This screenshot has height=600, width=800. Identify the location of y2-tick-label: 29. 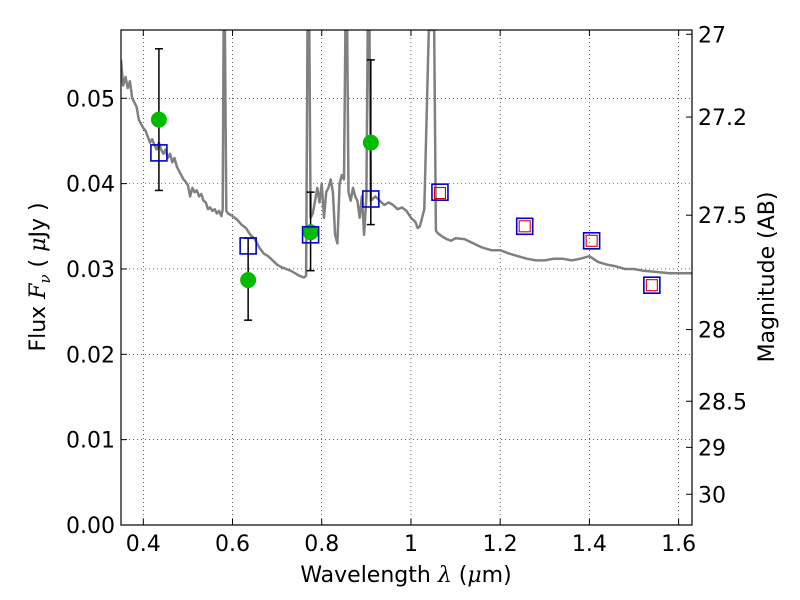
(712, 448).